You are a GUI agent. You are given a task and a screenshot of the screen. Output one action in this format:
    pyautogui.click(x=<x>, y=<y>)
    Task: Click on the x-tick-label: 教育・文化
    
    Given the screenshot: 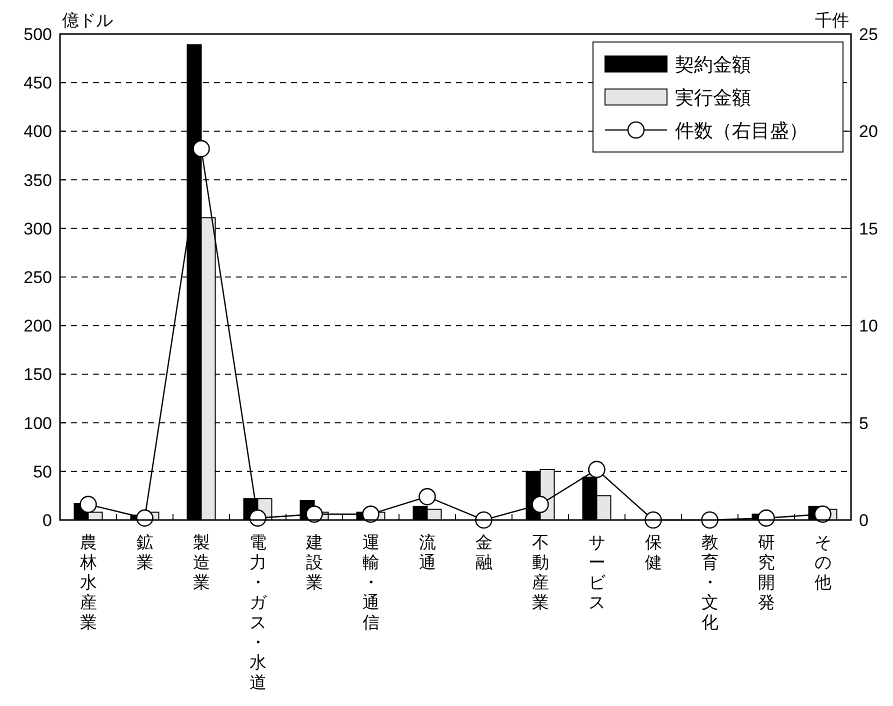 What is the action you would take?
    pyautogui.click(x=709, y=582)
    